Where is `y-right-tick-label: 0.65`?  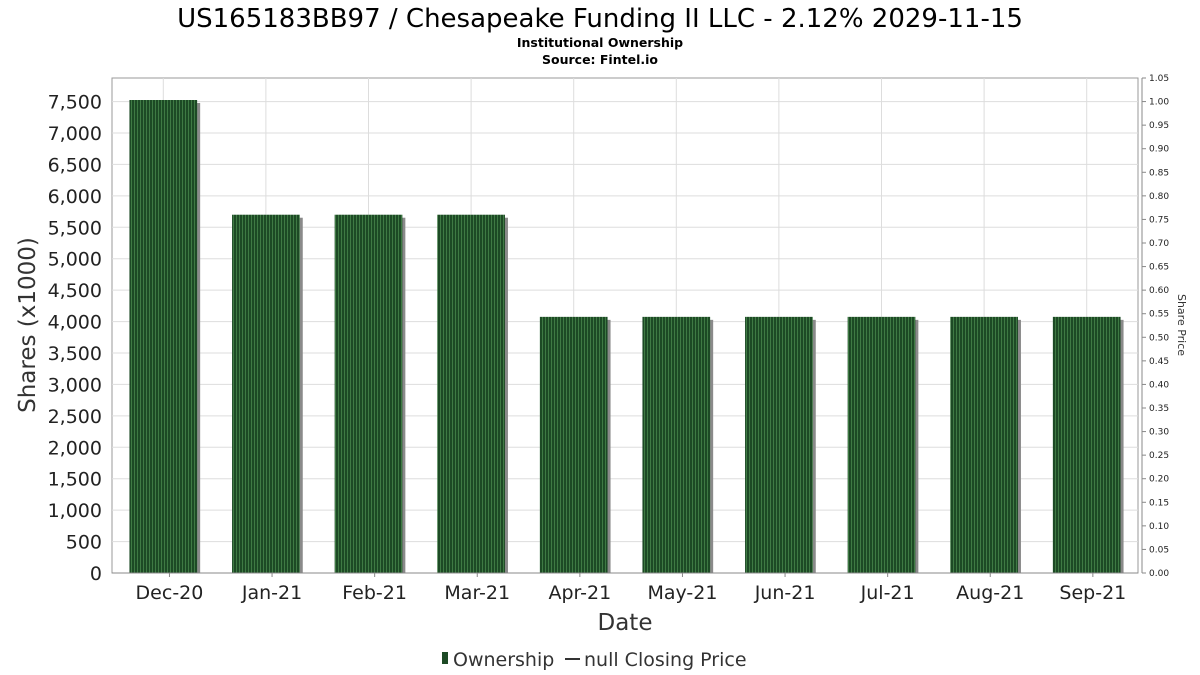 y-right-tick-label: 0.65 is located at coordinates (1159, 268).